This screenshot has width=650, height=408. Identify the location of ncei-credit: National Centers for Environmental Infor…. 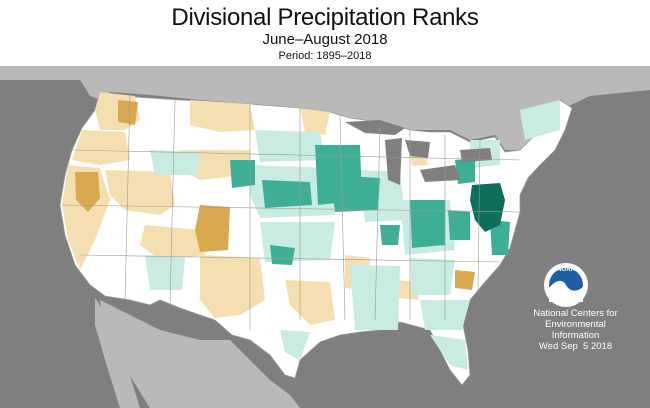
(575, 330).